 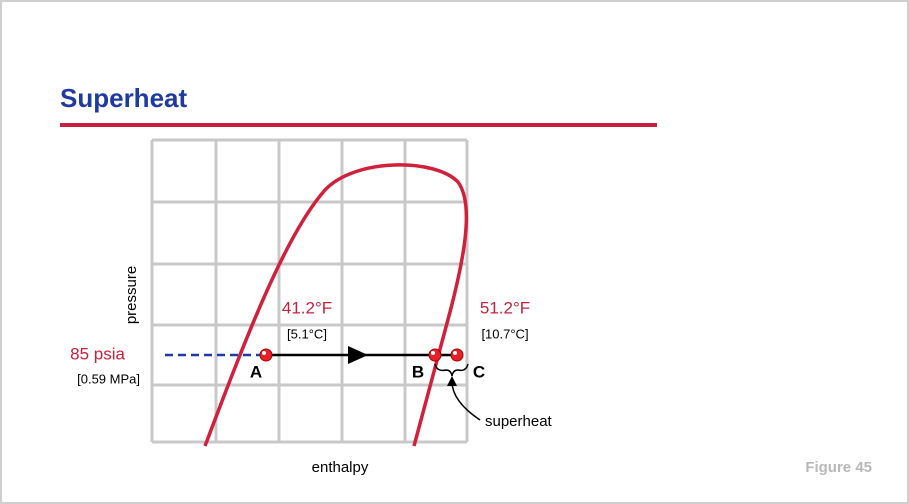 What do you see at coordinates (452, 381) in the screenshot?
I see `pointer-head` at bounding box center [452, 381].